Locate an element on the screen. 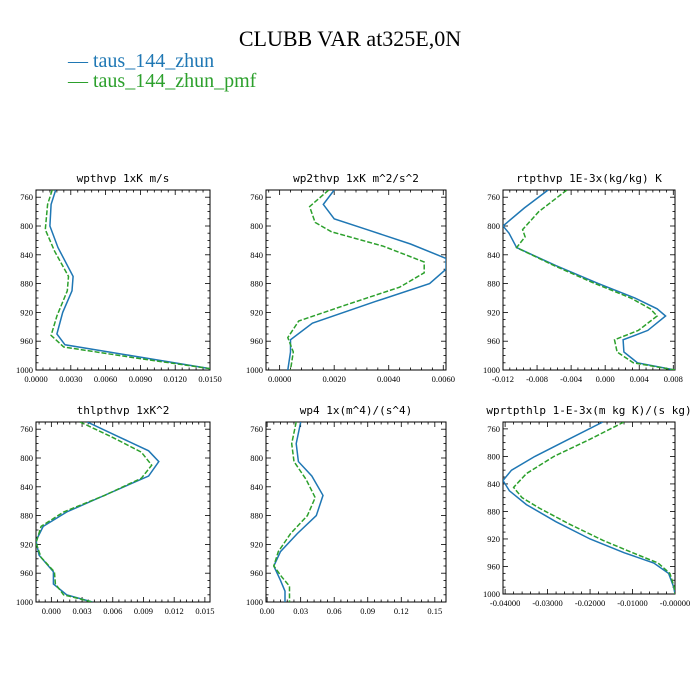 The image size is (700, 700). x-tick-label: 0.015 is located at coordinates (204, 611).